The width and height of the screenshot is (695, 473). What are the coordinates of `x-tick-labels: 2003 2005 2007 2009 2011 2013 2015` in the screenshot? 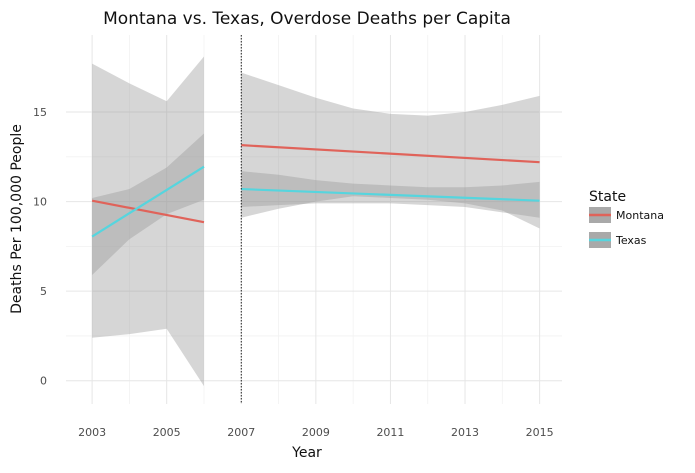 It's located at (316, 432).